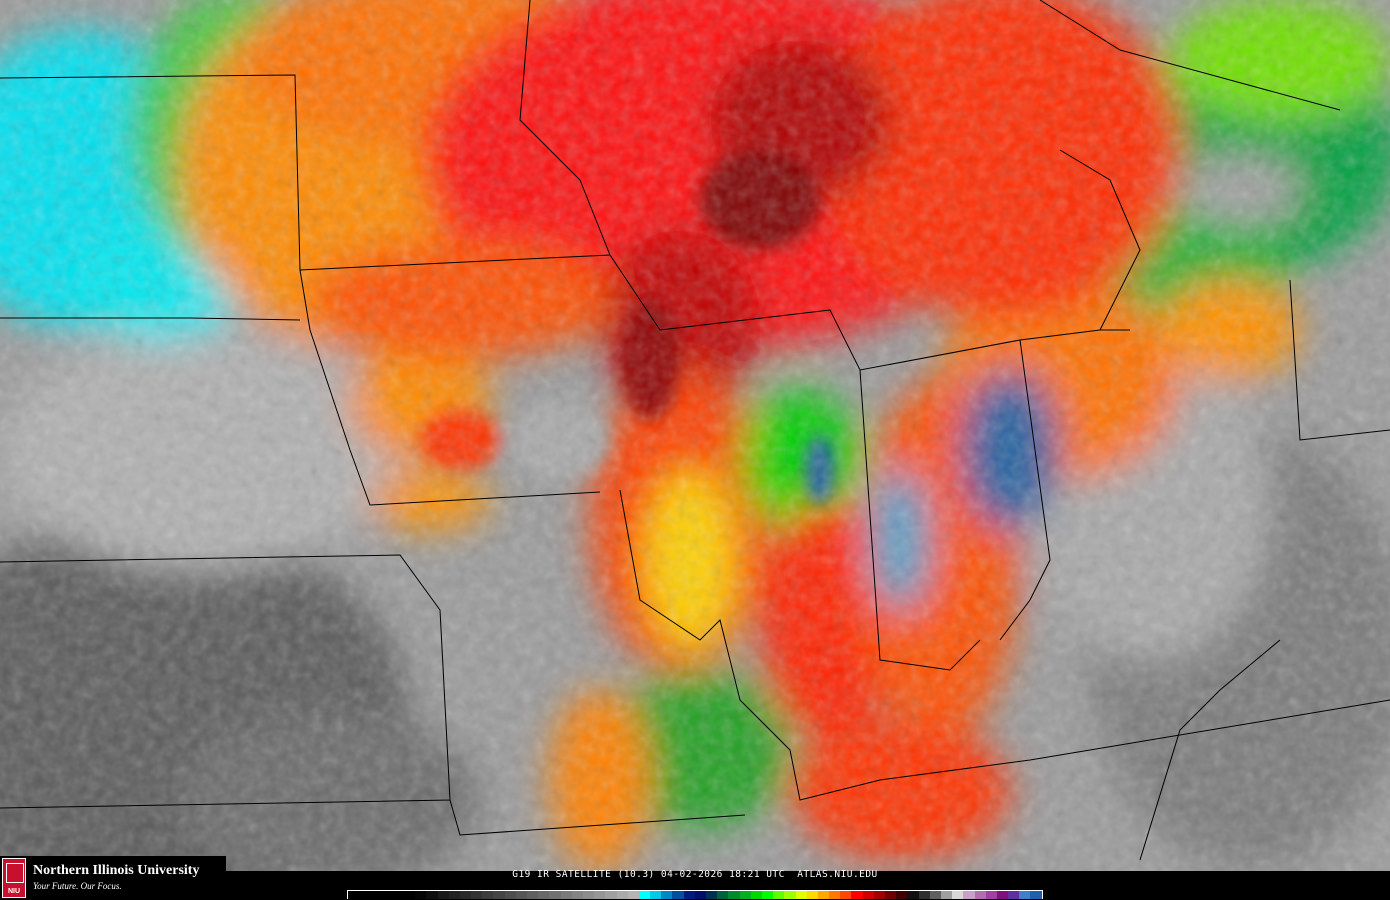 The image size is (1390, 900). Describe the element at coordinates (77, 886) in the screenshot. I see `university-tagline: Your Future. Our Focus.` at that location.